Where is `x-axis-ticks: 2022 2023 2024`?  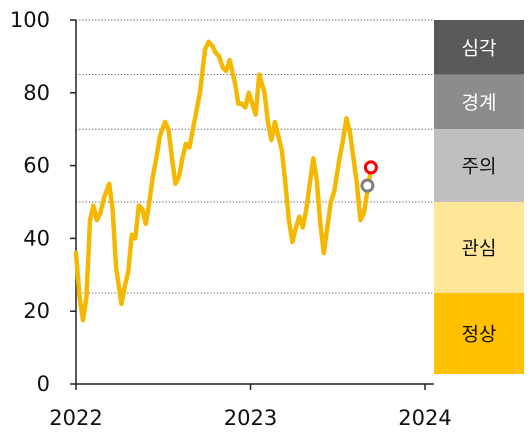 x-axis-ticks: 2022 2023 2024 is located at coordinates (250, 407).